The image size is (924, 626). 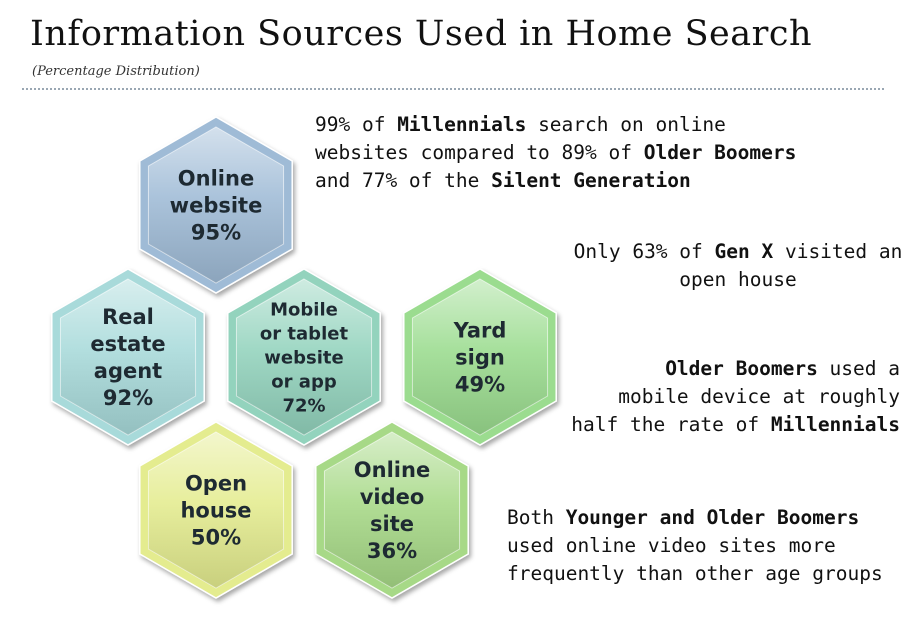 I want to click on hex-mobile-app: Mobile or tablet website or app 72%, so click(x=304, y=357).